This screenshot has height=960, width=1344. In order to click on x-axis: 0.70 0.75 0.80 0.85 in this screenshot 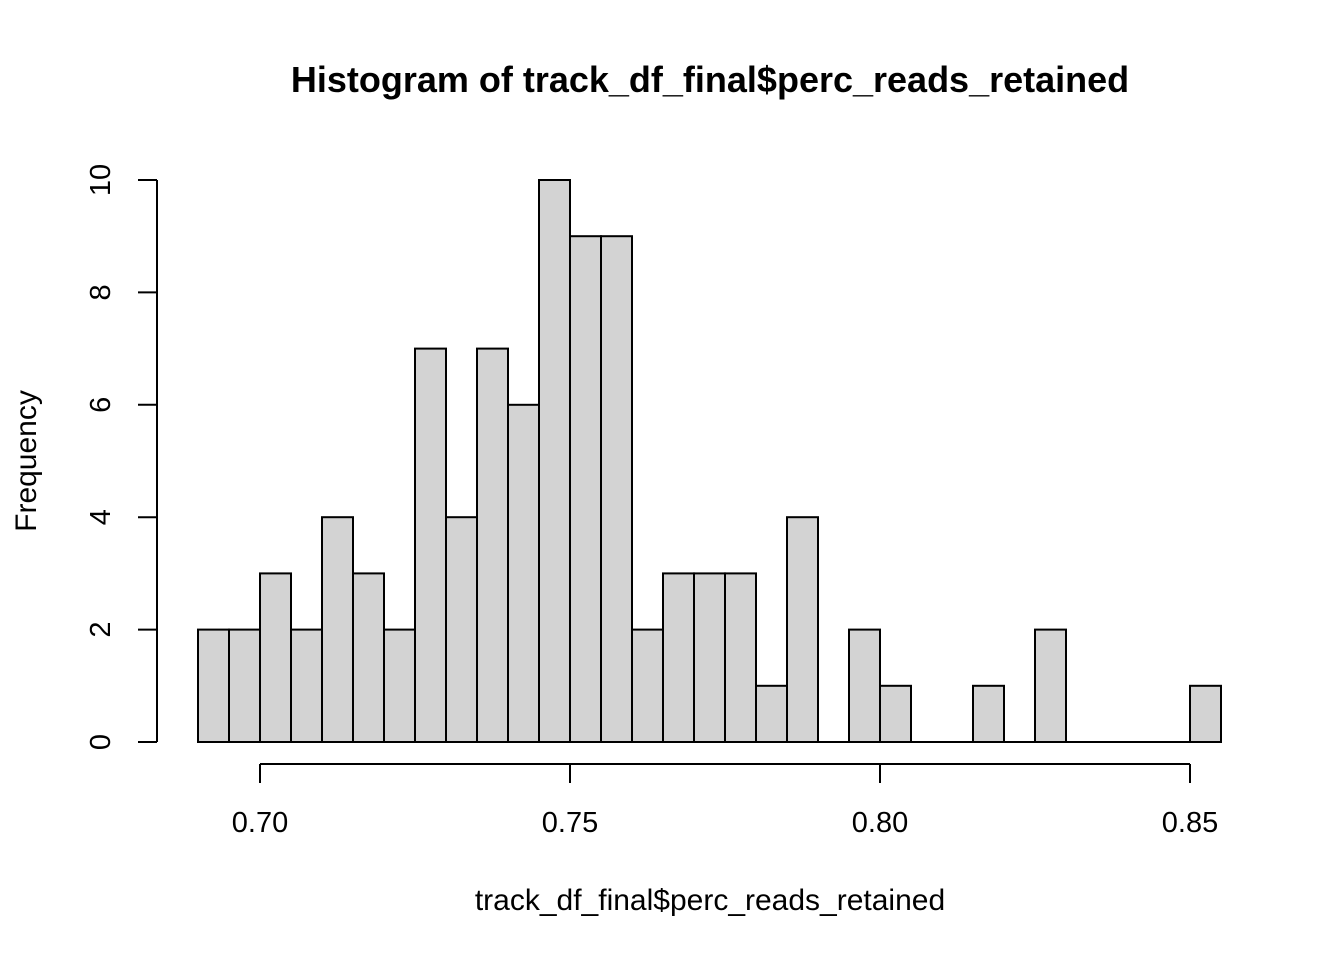, I will do `click(725, 801)`.